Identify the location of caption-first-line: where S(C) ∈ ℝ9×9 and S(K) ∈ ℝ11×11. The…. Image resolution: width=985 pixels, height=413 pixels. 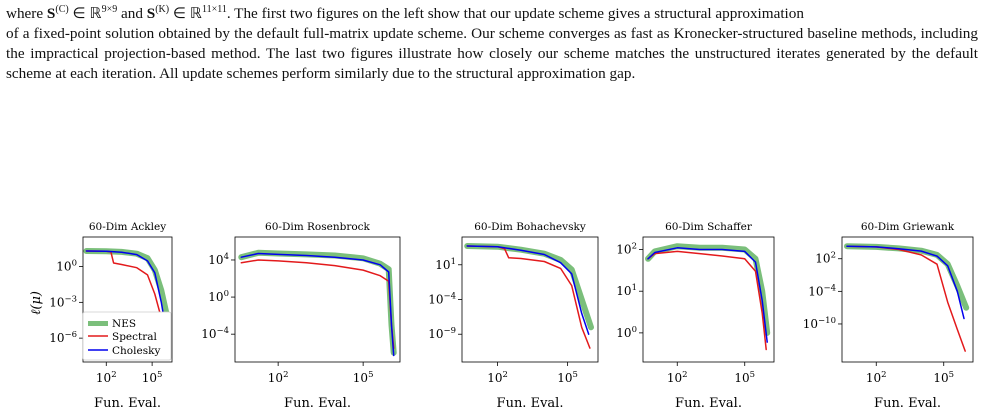
(492, 12).